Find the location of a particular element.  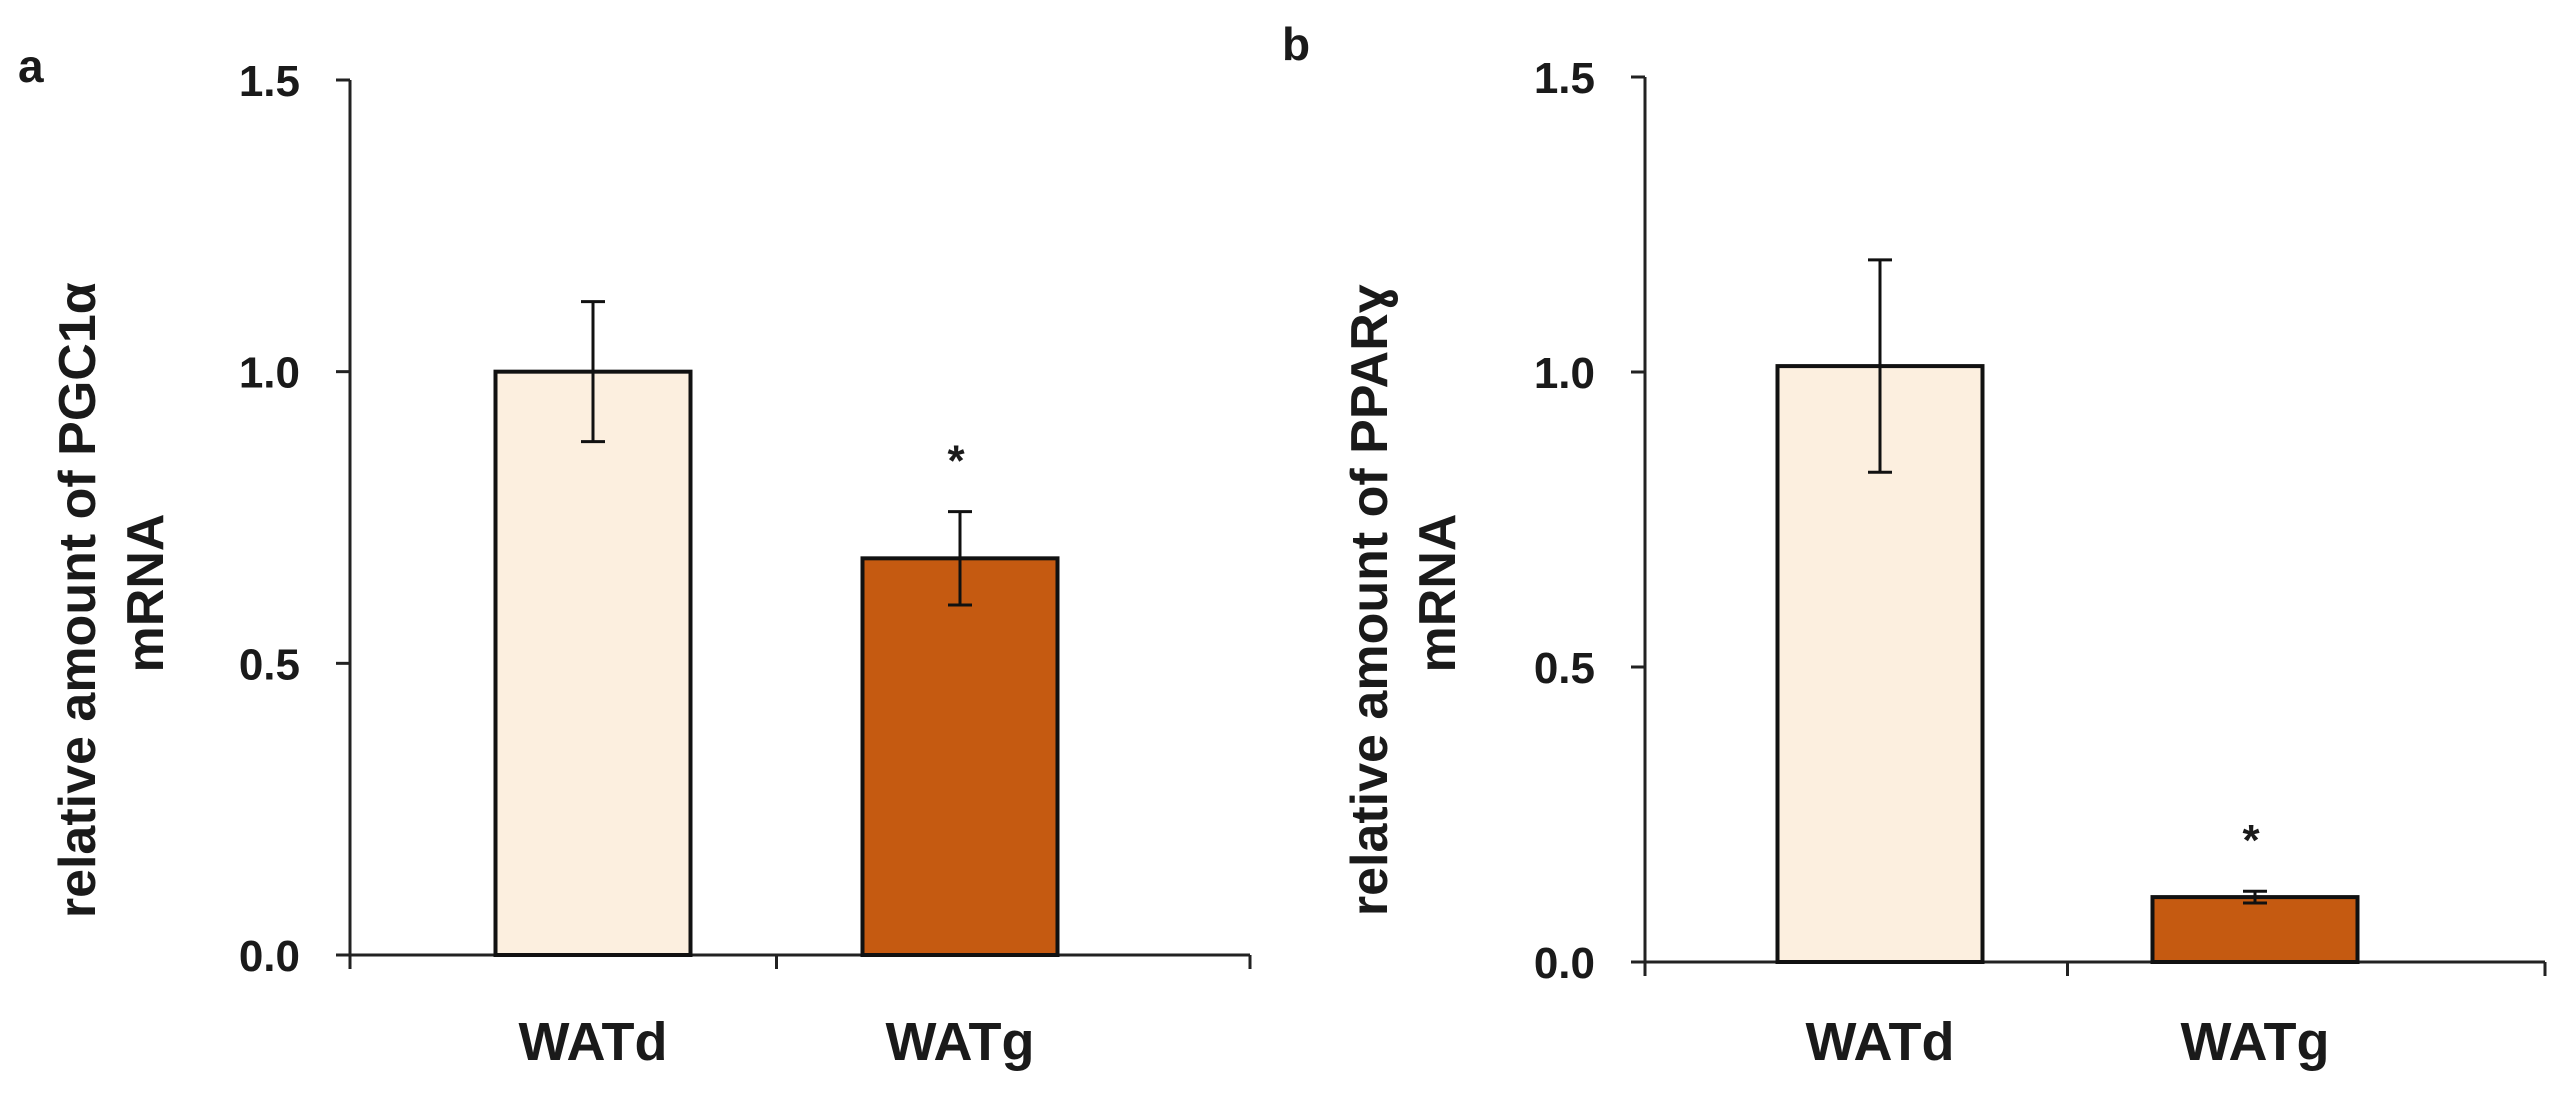

y-axis-label: relative amount of PGC1α mRNA is located at coordinates (112, 593).